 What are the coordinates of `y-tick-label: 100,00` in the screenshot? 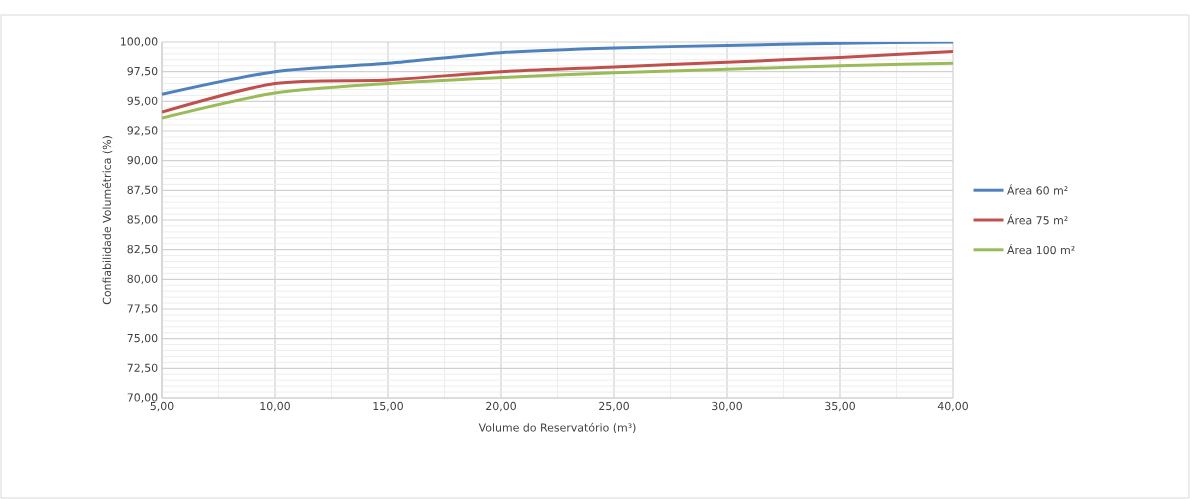 It's located at (139, 42).